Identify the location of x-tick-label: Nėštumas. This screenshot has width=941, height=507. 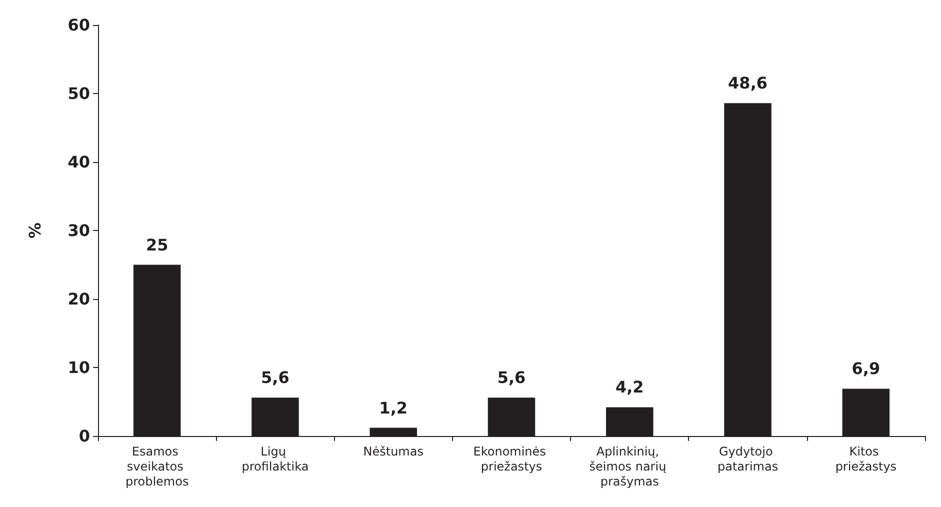
(393, 451).